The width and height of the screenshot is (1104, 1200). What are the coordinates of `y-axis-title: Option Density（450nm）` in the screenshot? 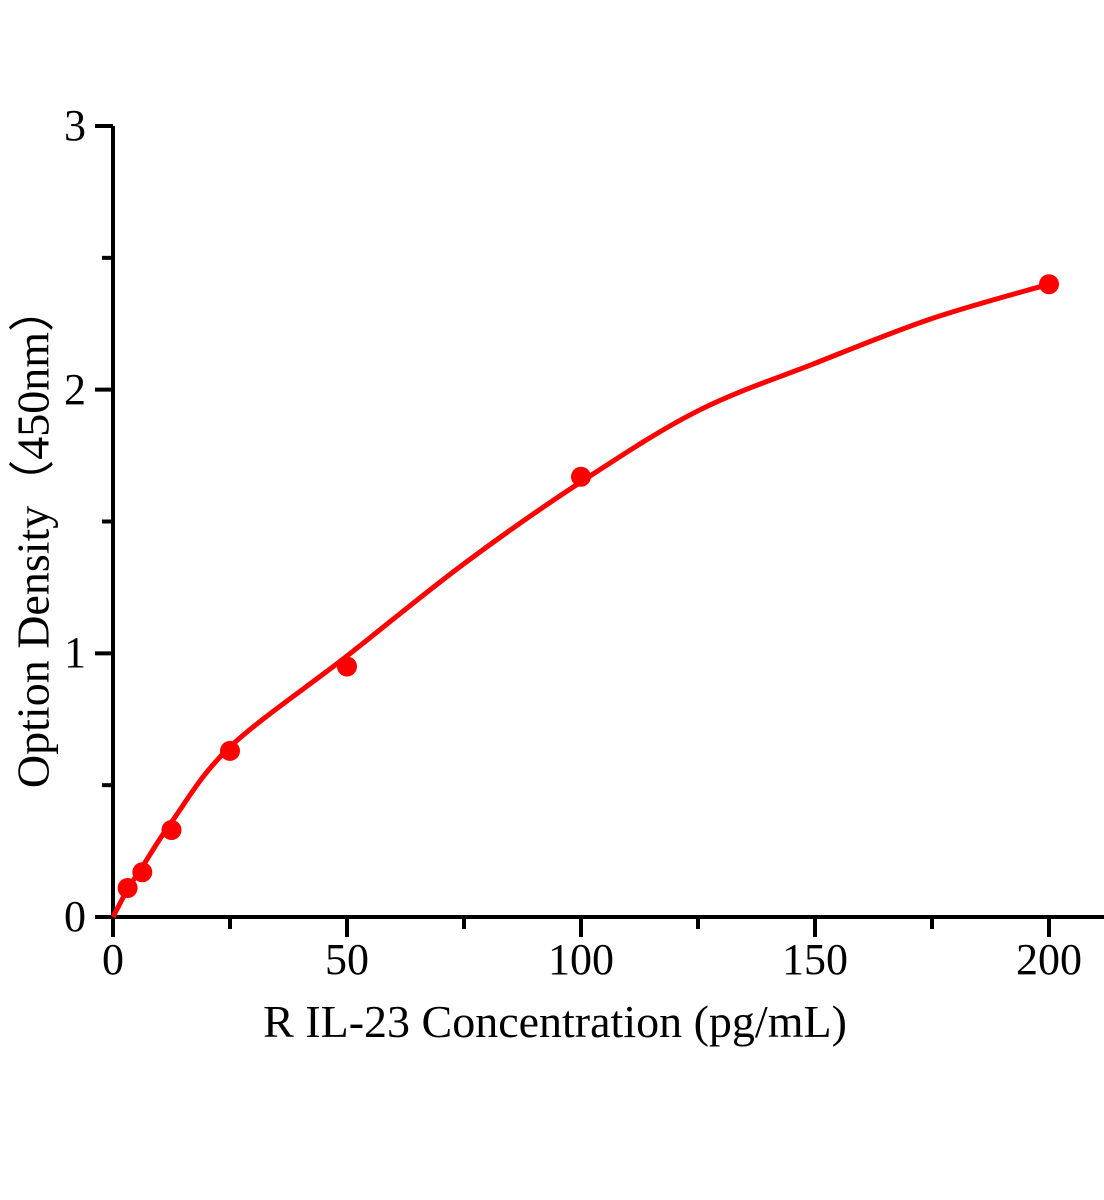 It's located at (33, 537).